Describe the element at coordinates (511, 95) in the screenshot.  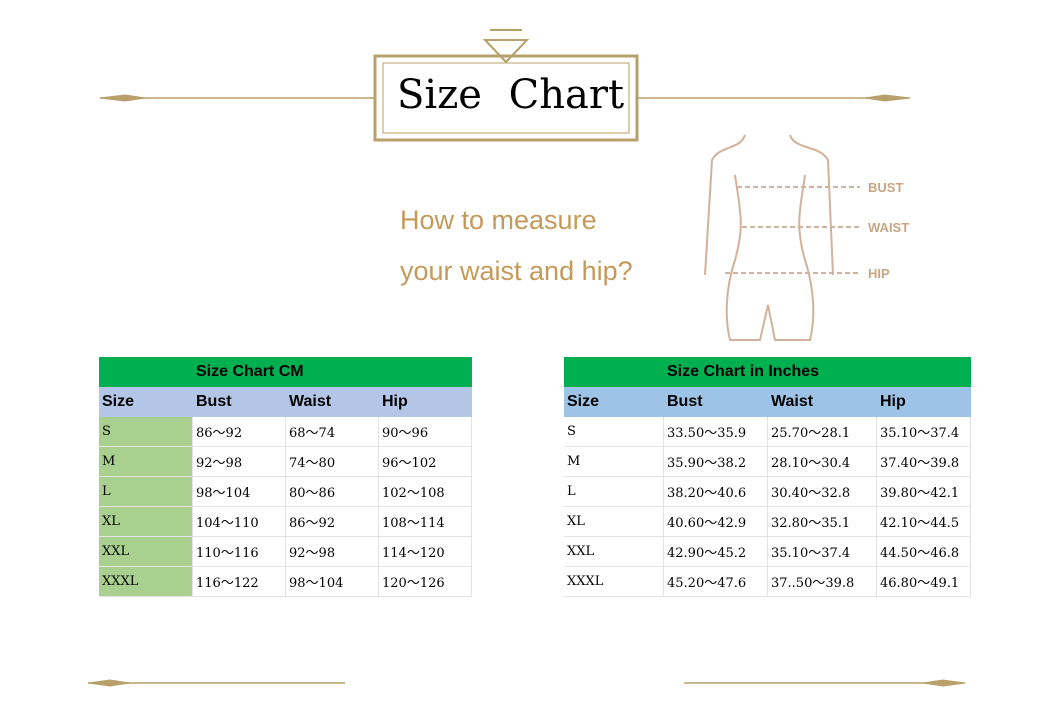
I see `title: Size Chart` at that location.